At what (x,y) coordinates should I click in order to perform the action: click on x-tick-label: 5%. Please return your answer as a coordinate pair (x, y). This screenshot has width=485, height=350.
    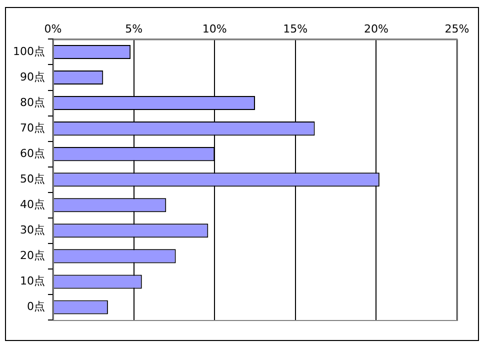
    Looking at the image, I should click on (134, 29).